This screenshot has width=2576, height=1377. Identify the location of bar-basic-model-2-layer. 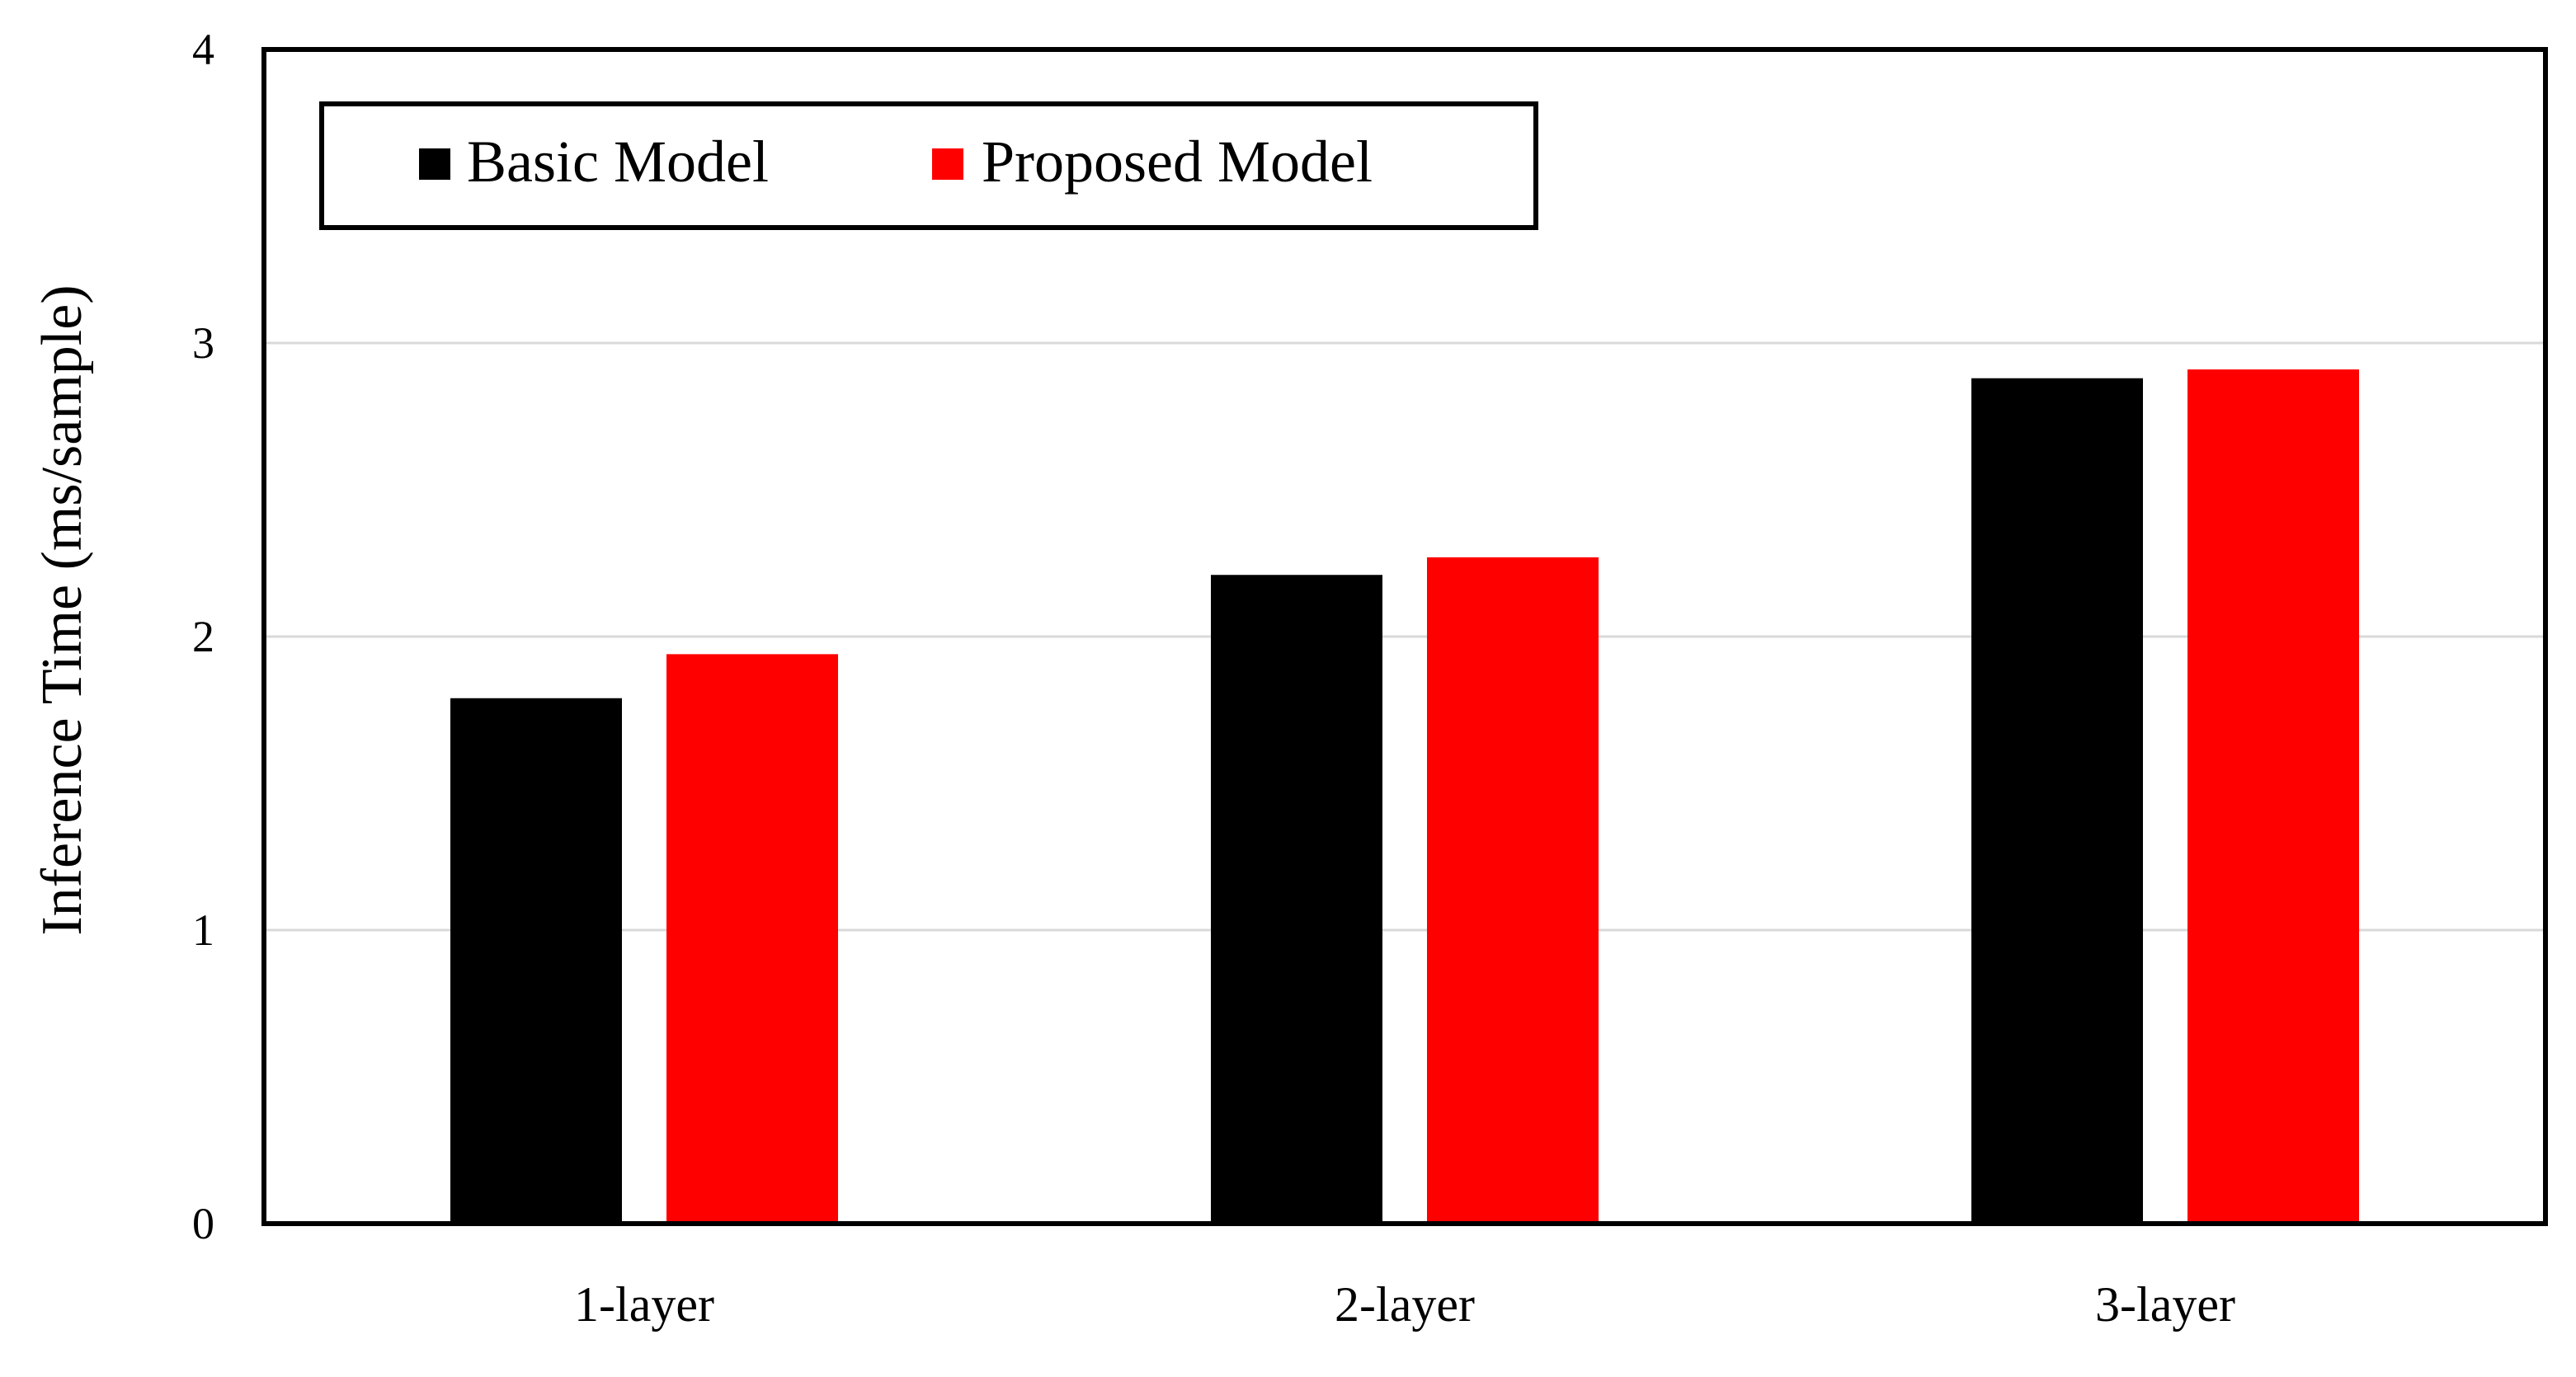
(1296, 900).